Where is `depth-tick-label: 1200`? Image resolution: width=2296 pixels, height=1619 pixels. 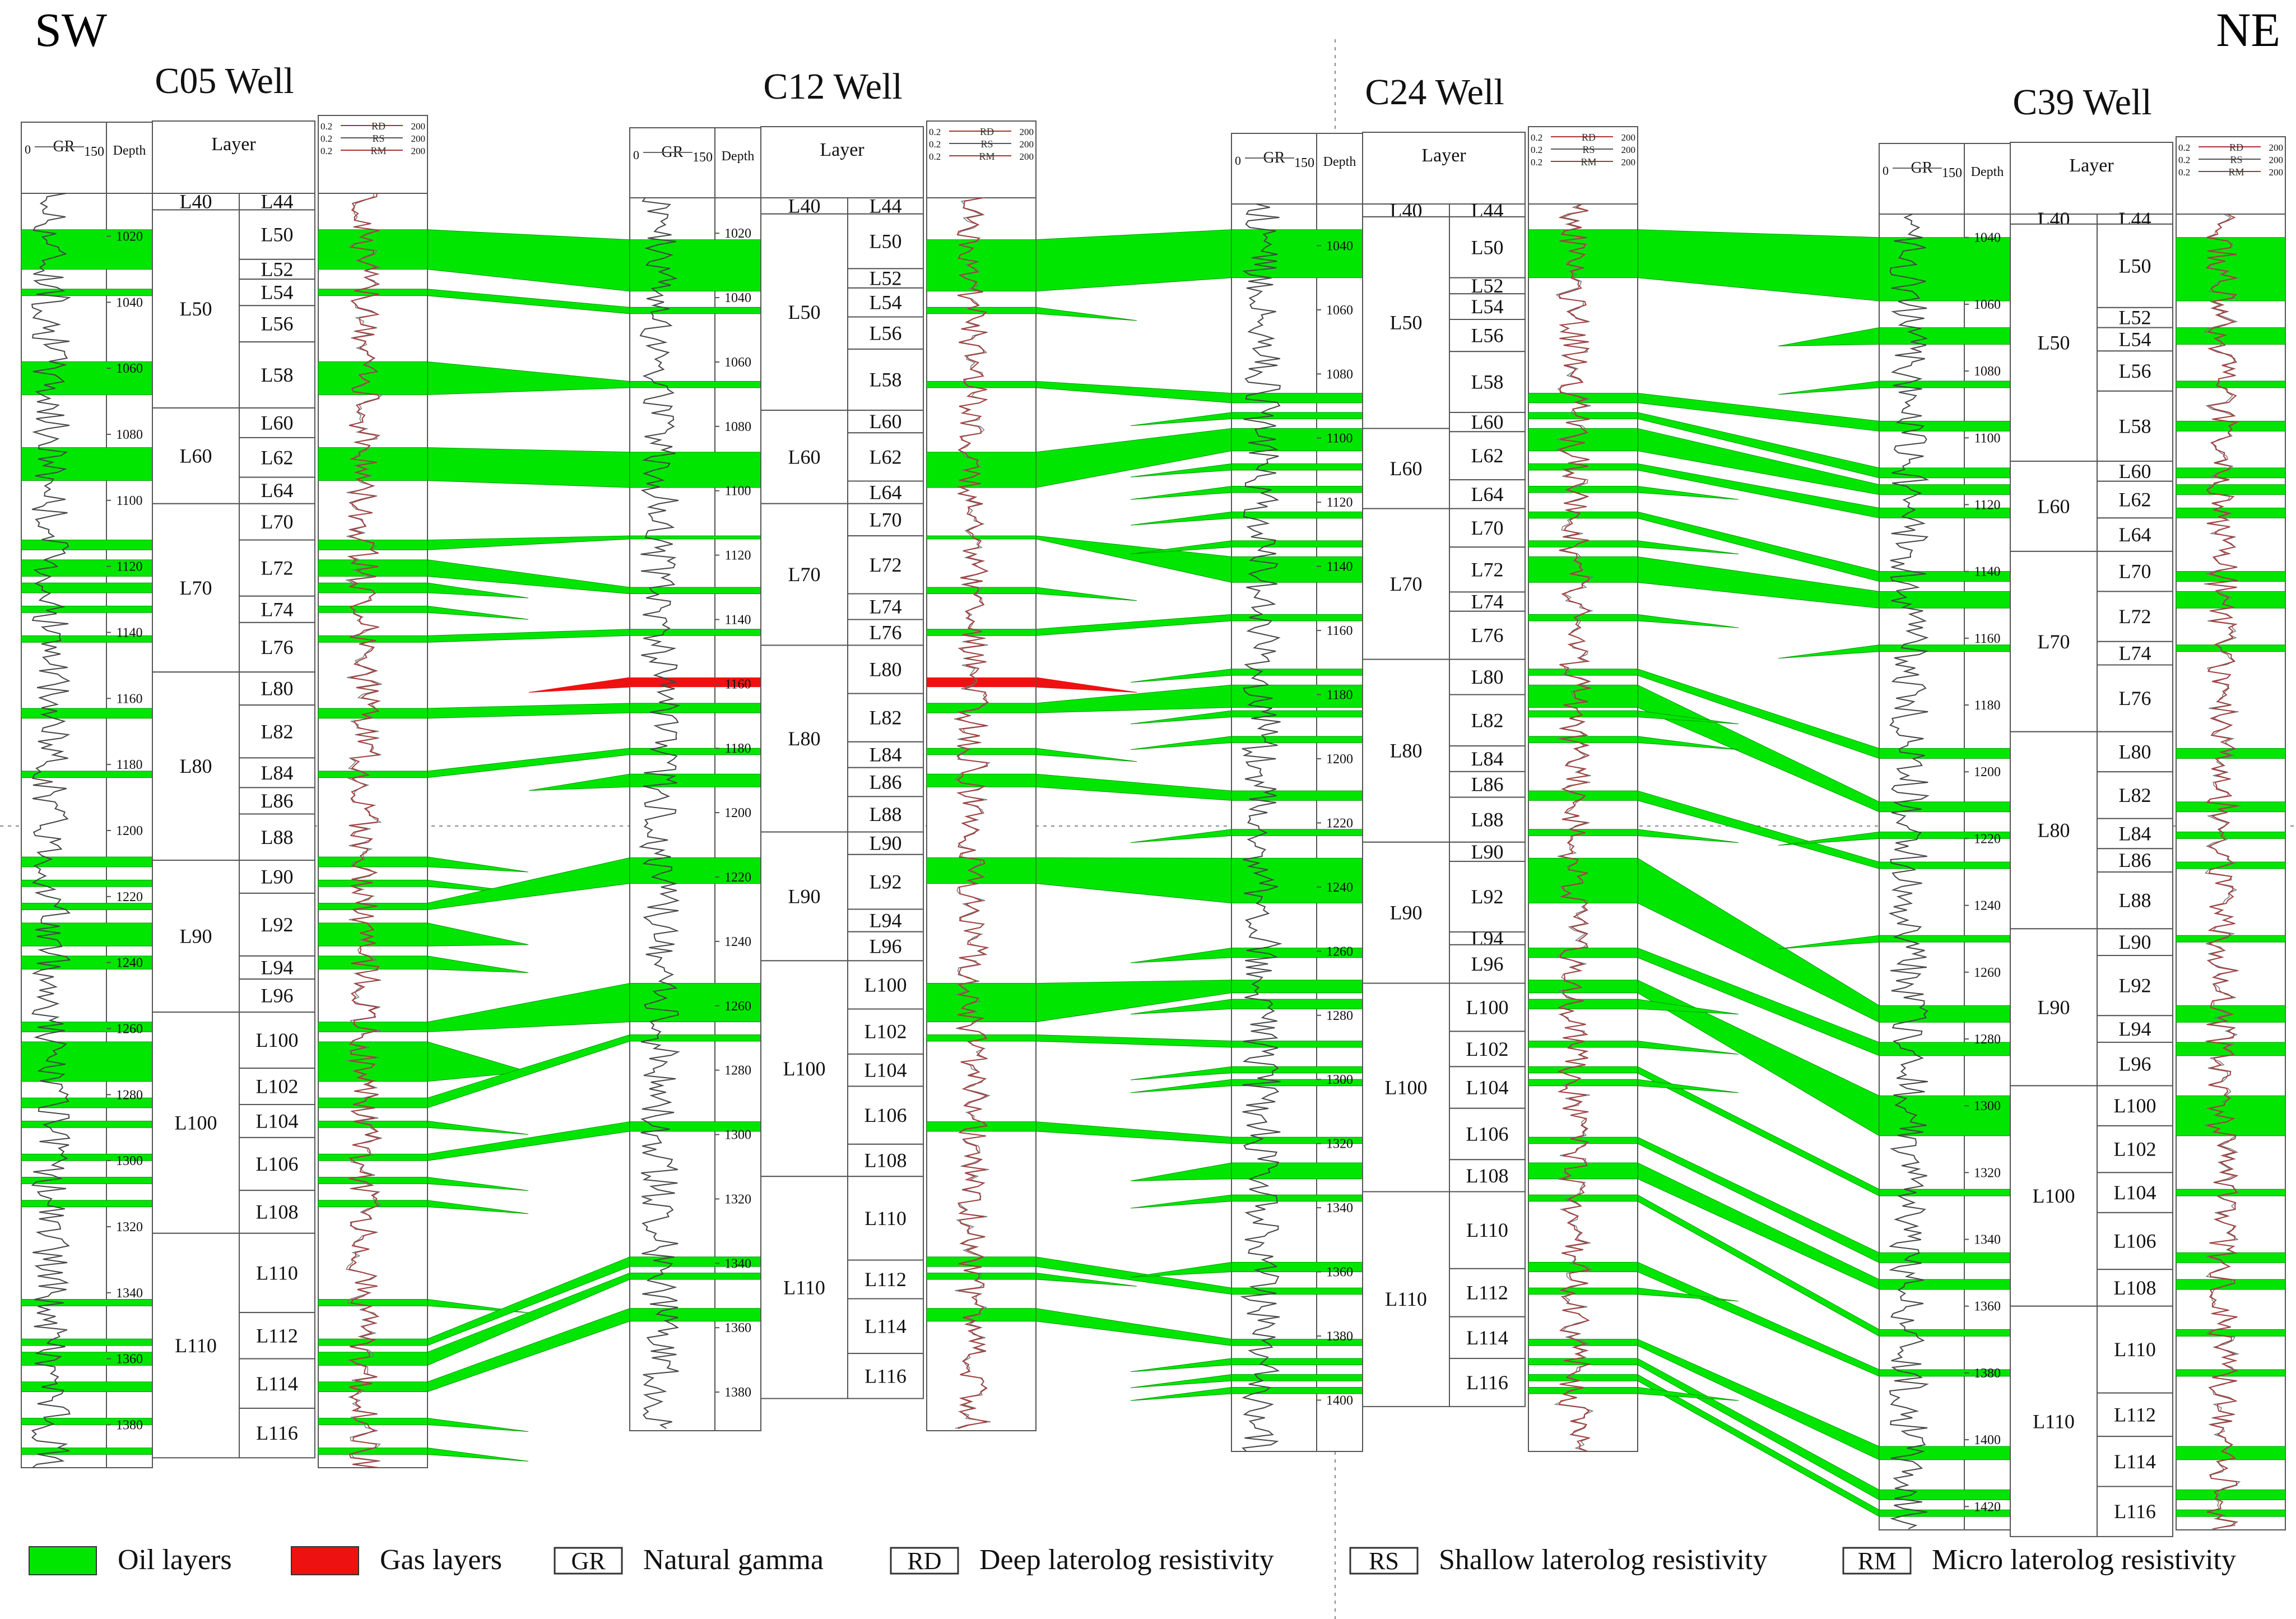 depth-tick-label: 1200 is located at coordinates (1987, 772).